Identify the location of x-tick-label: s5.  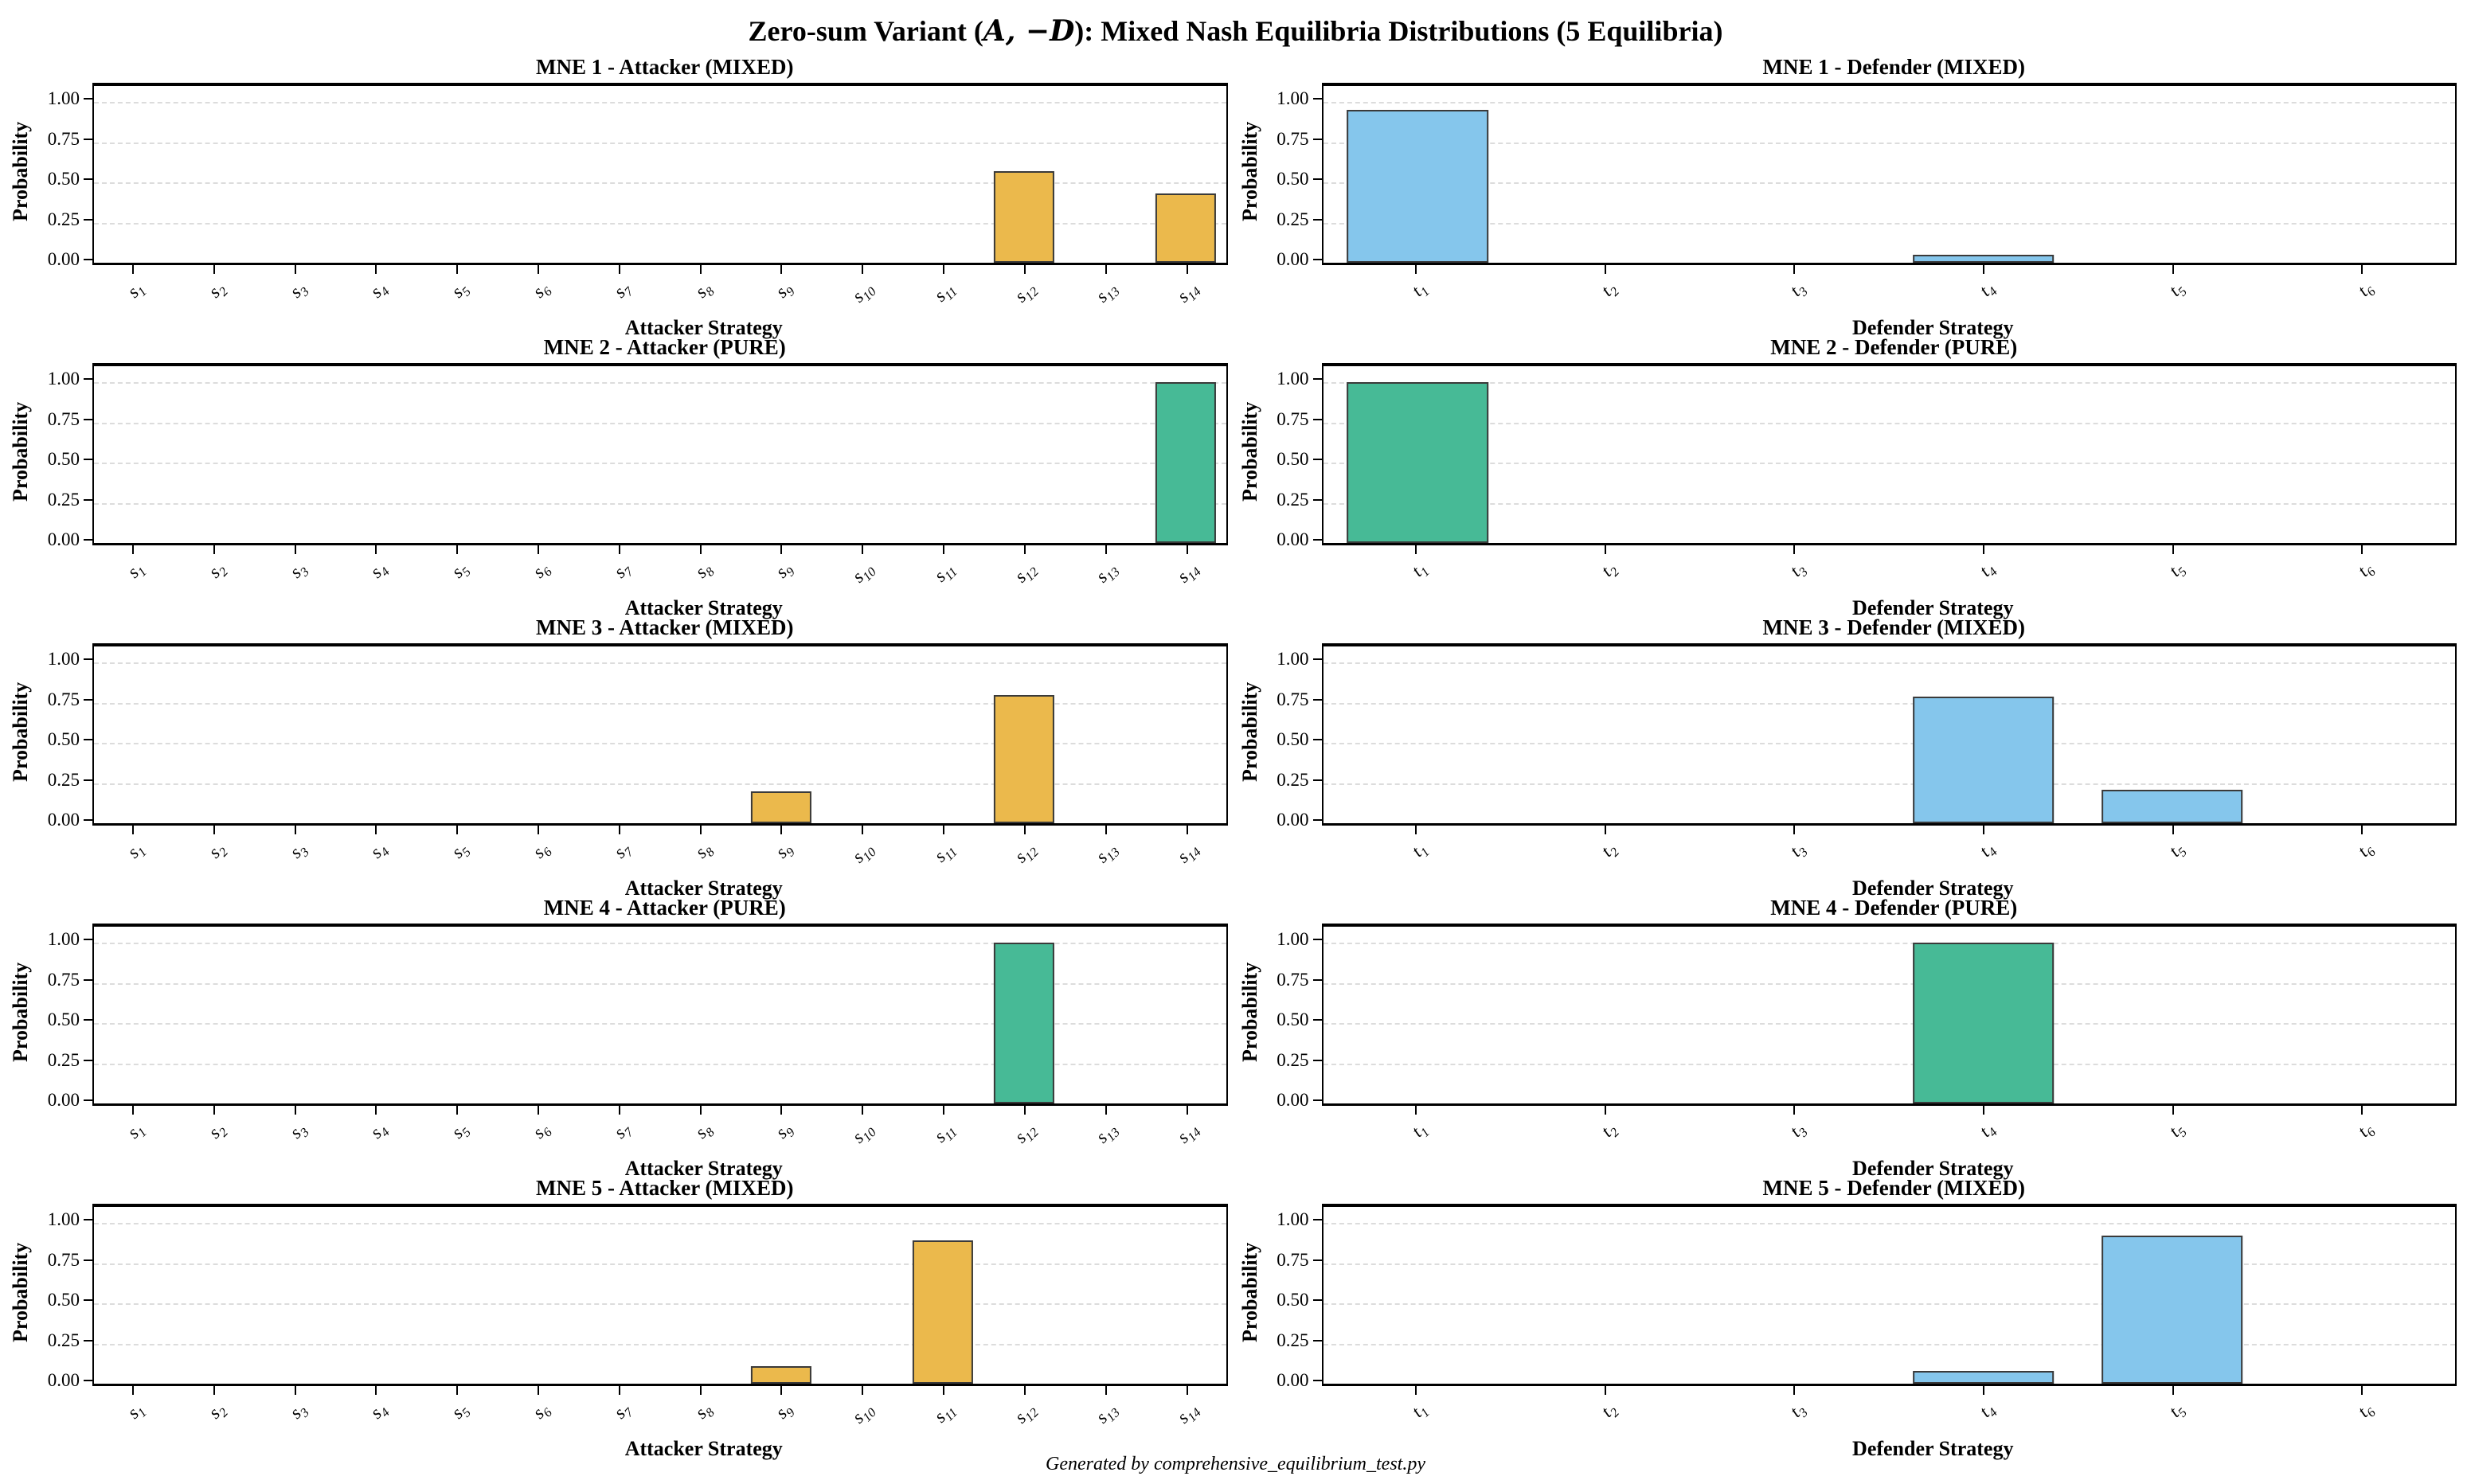
(462, 851).